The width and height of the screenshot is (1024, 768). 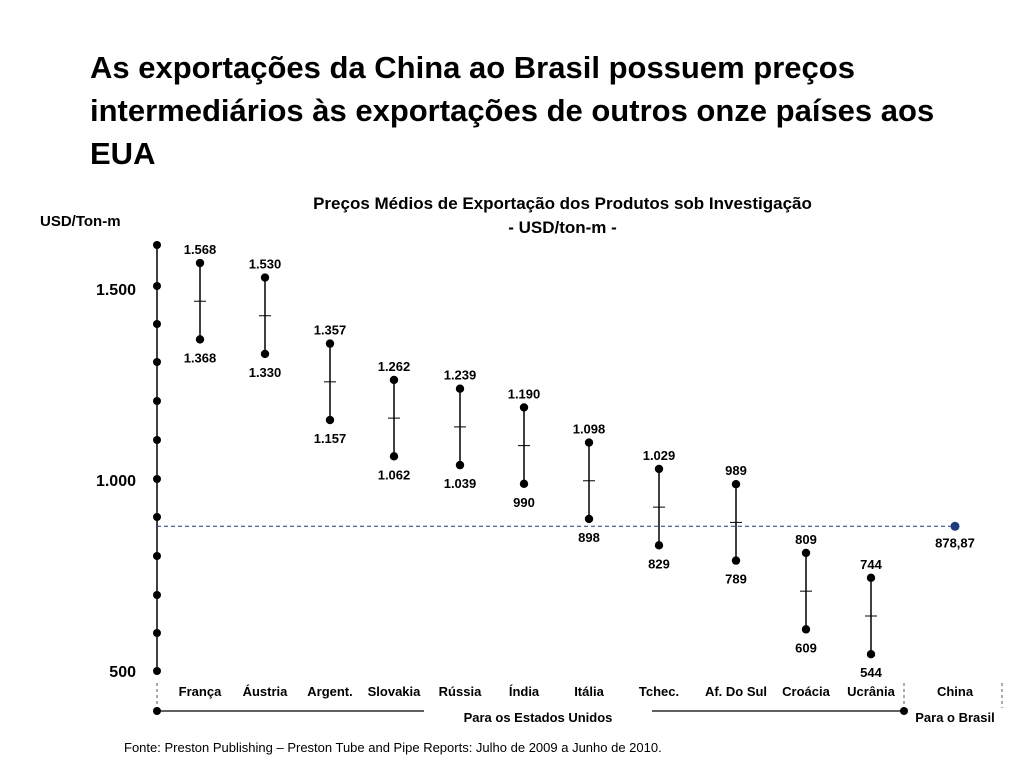 I want to click on range-high-label: 1.190, so click(x=524, y=393).